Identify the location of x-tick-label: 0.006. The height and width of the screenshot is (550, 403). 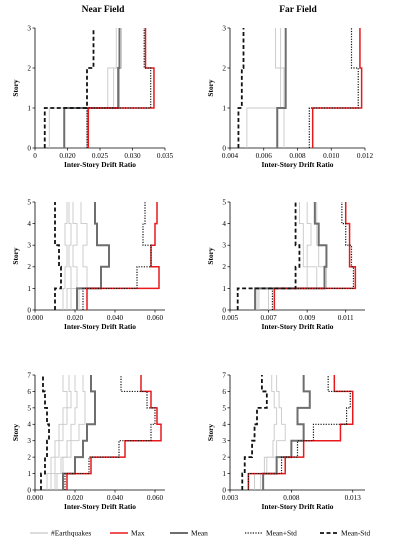
(264, 156).